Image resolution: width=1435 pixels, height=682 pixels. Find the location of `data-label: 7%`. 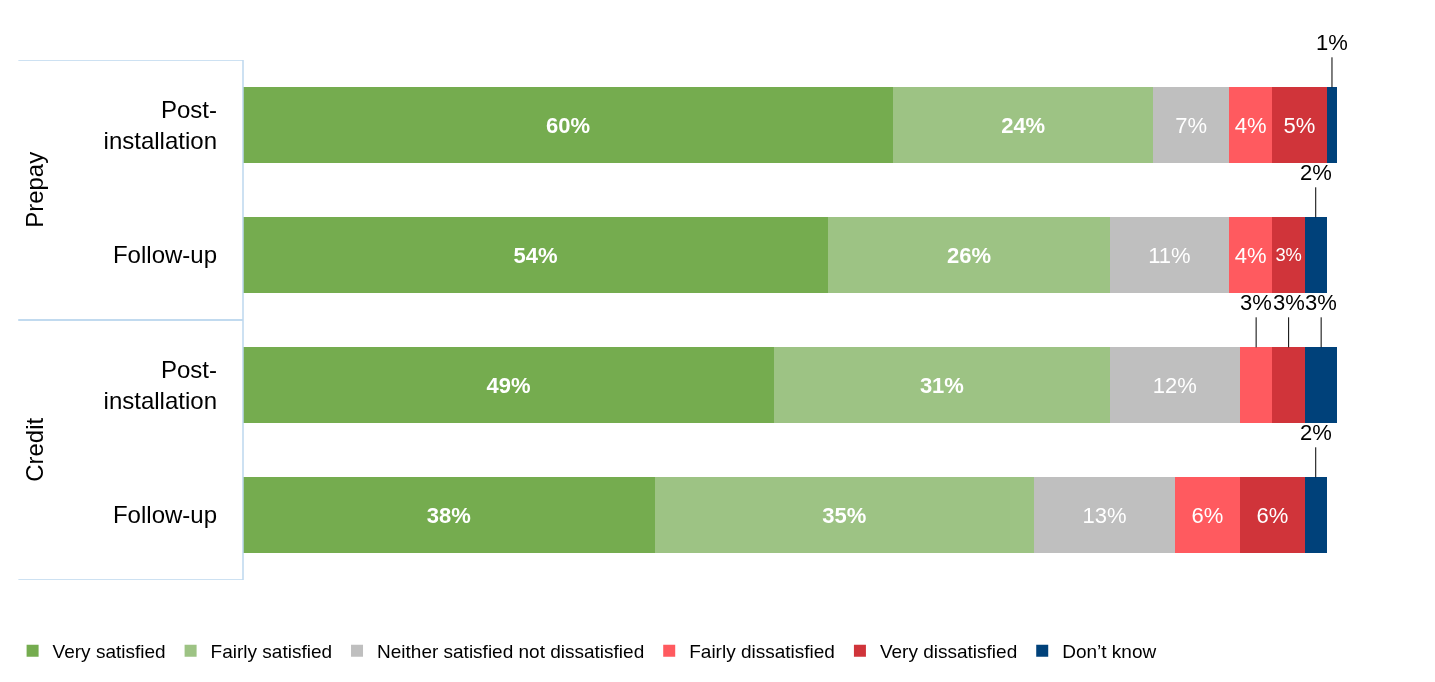

data-label: 7% is located at coordinates (1191, 125).